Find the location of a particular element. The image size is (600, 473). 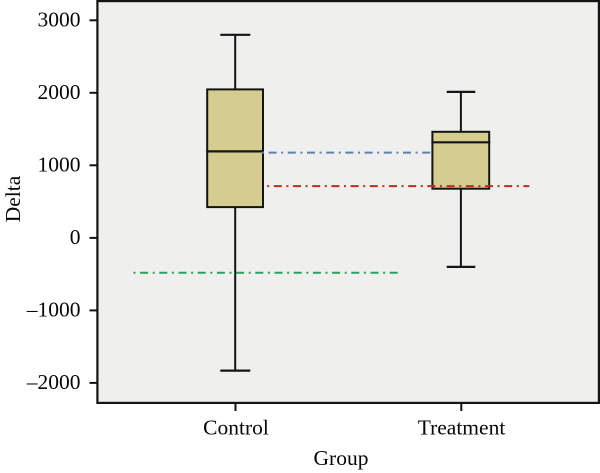

svg-text: Group is located at coordinates (341, 458).